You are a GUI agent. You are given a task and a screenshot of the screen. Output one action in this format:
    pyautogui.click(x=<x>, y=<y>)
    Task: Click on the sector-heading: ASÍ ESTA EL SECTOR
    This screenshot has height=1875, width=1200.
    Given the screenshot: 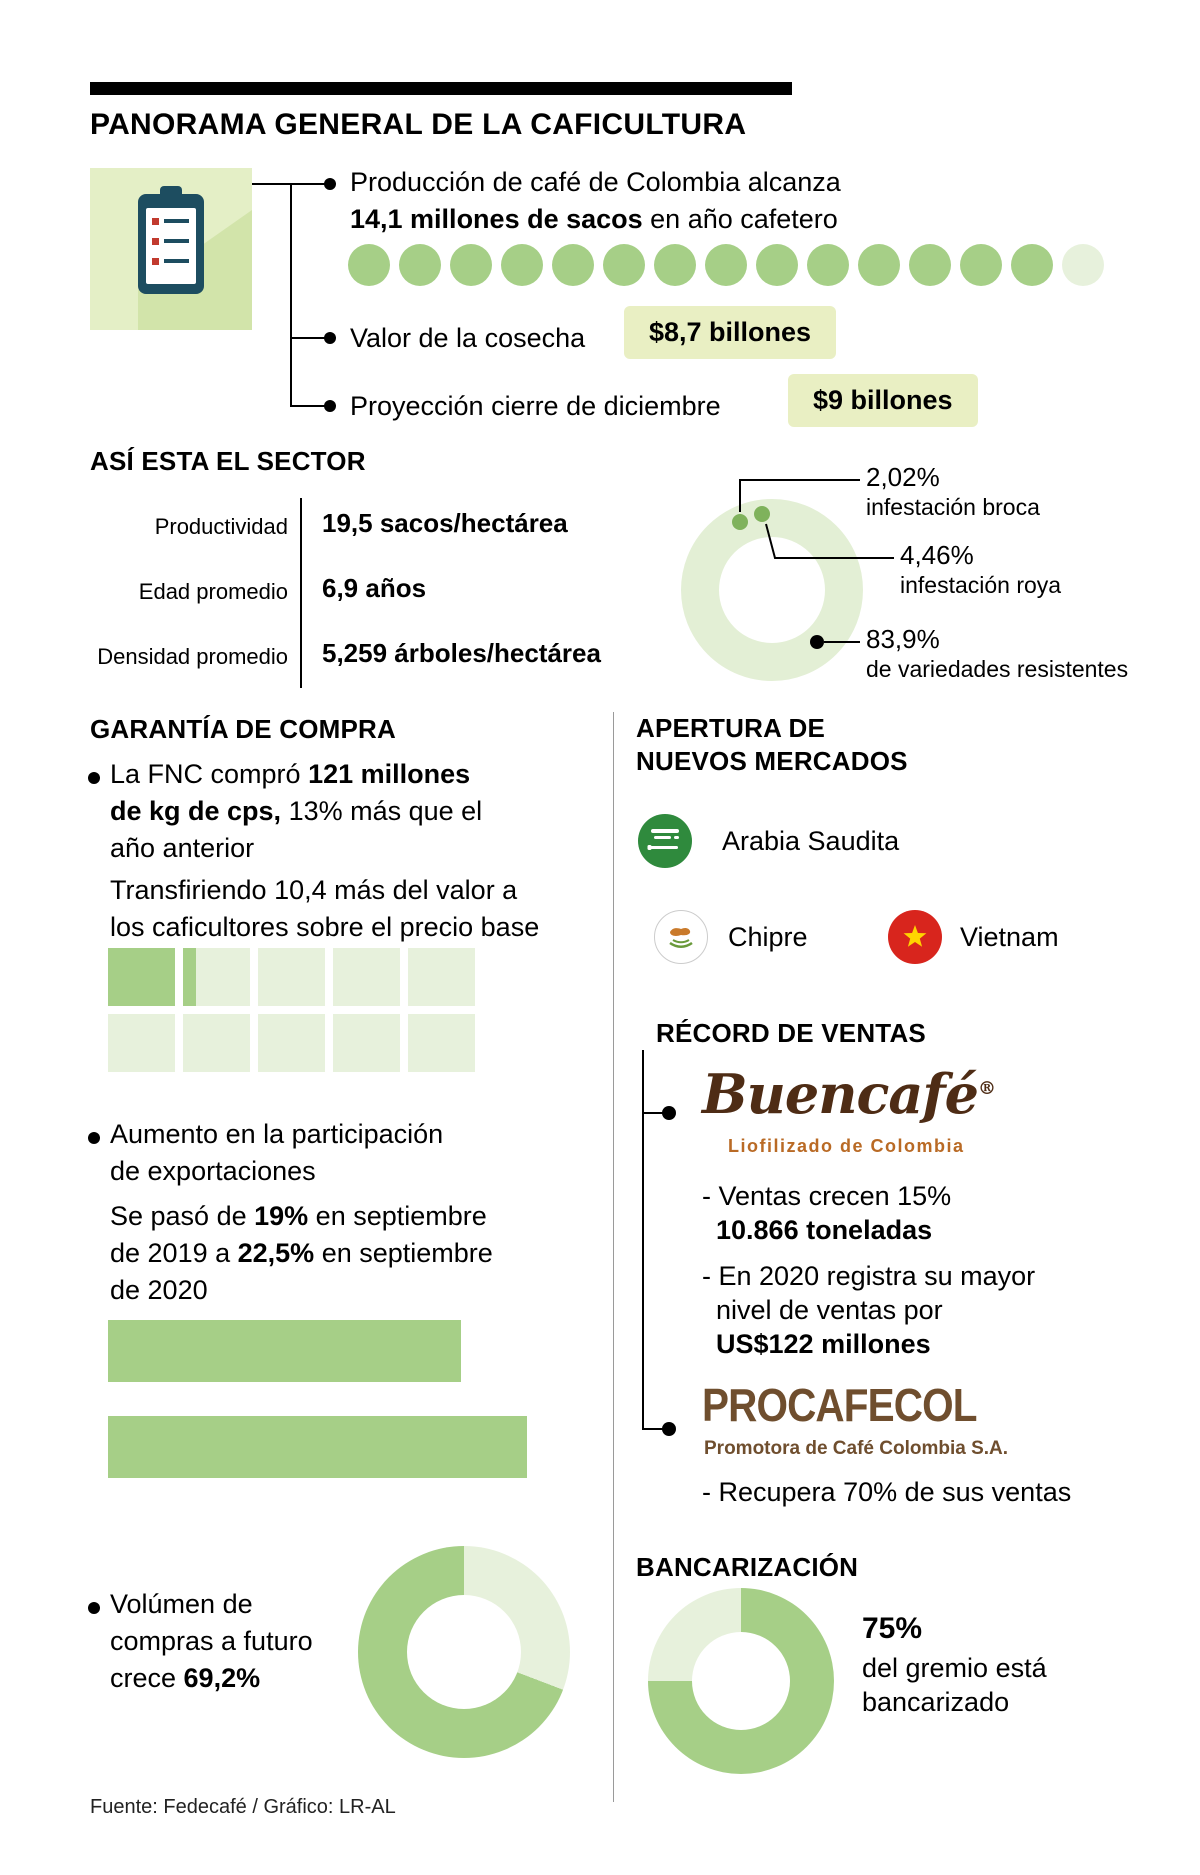 What is the action you would take?
    pyautogui.click(x=228, y=461)
    